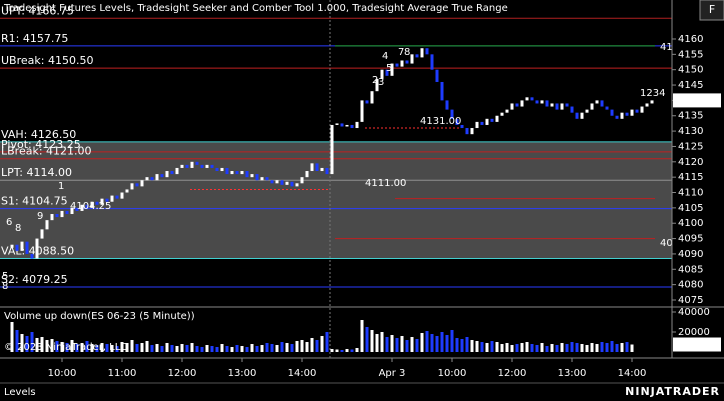 This screenshot has height=401, width=724. What do you see at coordinates (242, 373) in the screenshot?
I see `x-tick-label: 13:00` at bounding box center [242, 373].